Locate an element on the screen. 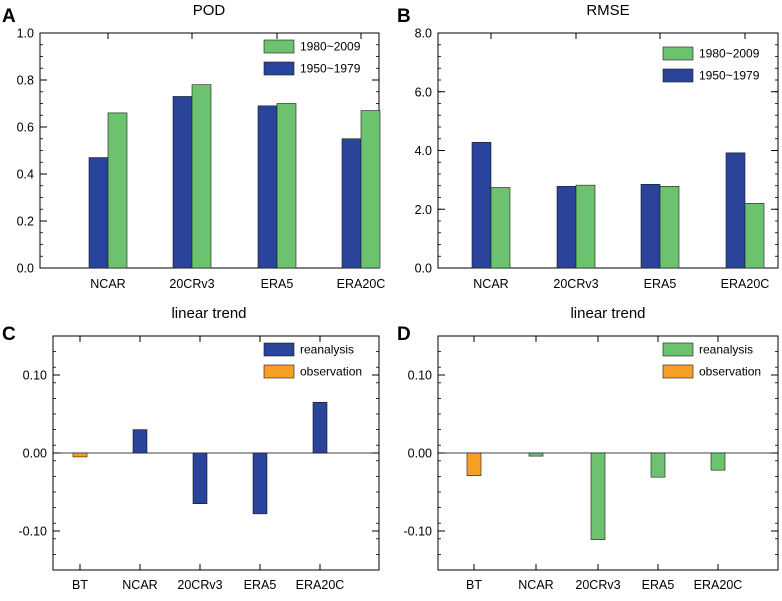 The width and height of the screenshot is (782, 601). panel-label-b: B is located at coordinates (404, 16).